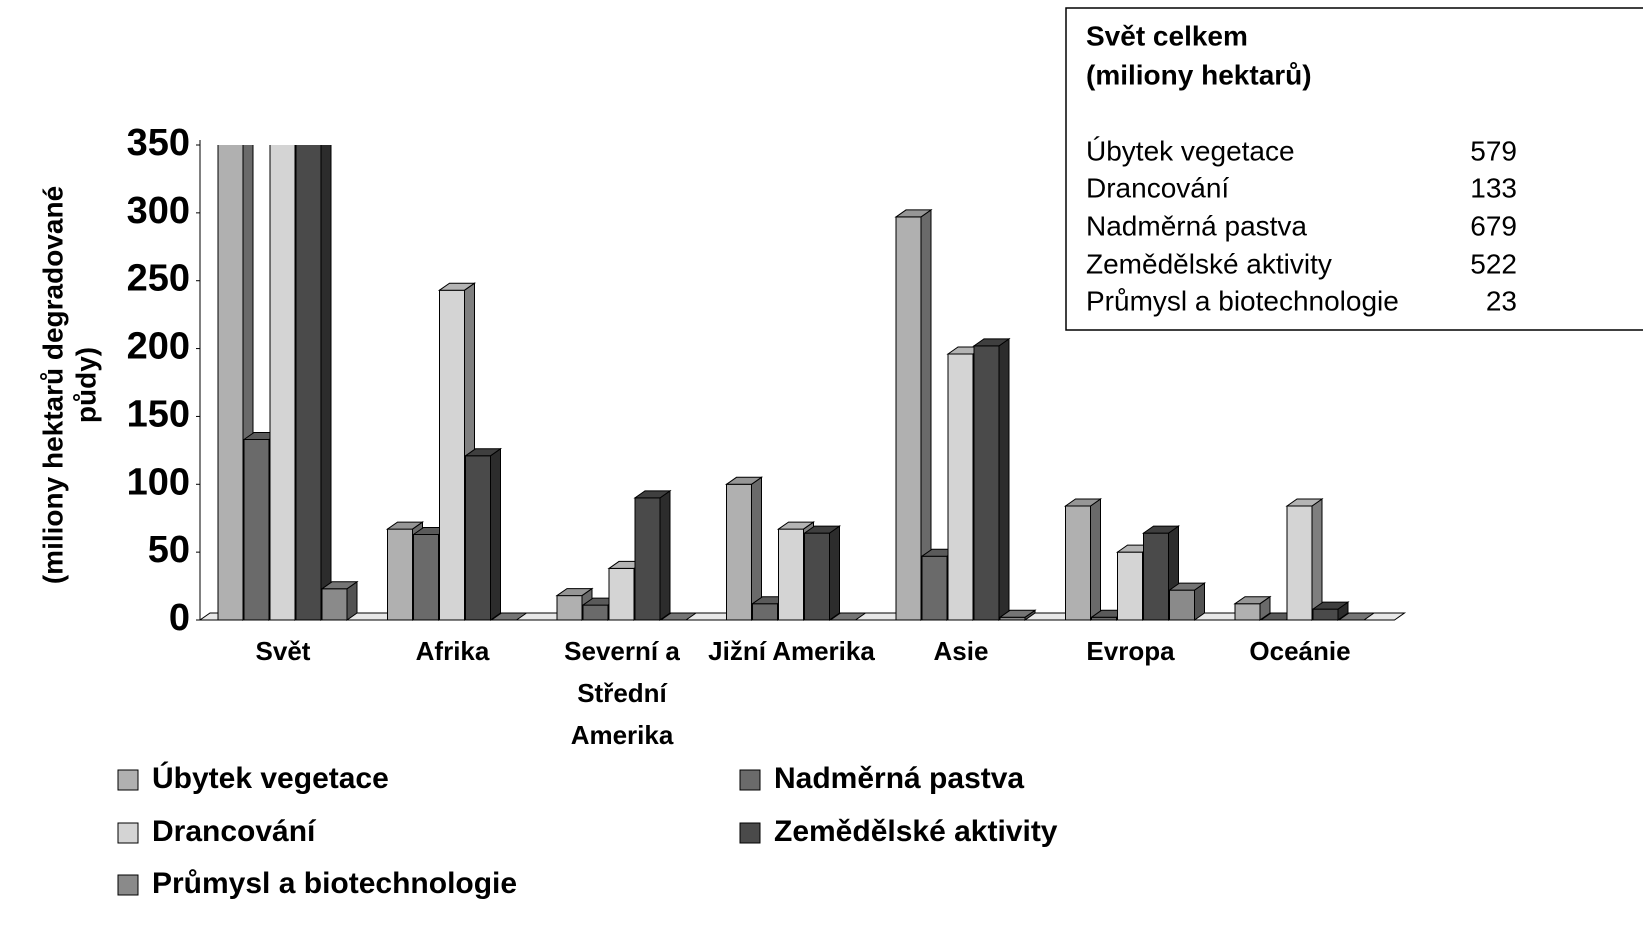 Image resolution: width=1643 pixels, height=948 pixels. What do you see at coordinates (179, 618) in the screenshot?
I see `y-tick-label: 0` at bounding box center [179, 618].